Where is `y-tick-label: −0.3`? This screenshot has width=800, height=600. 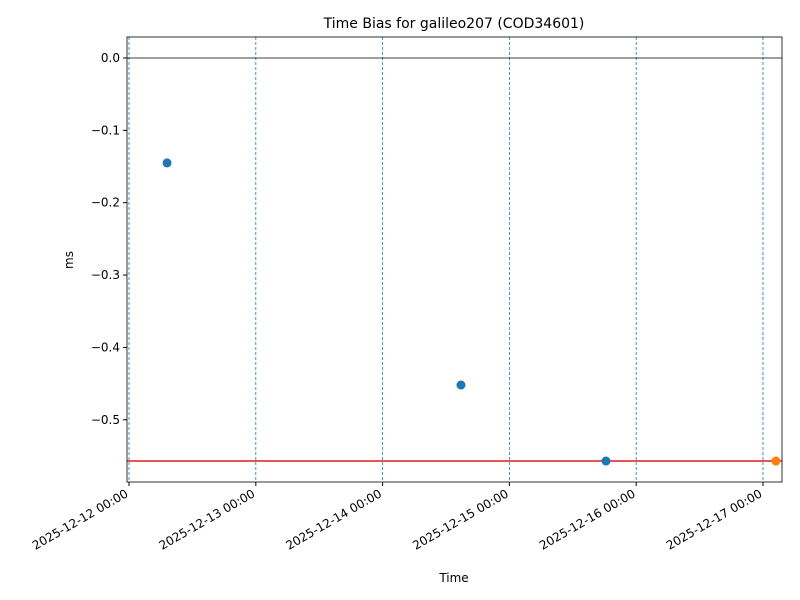 y-tick-label: −0.3 is located at coordinates (105, 275).